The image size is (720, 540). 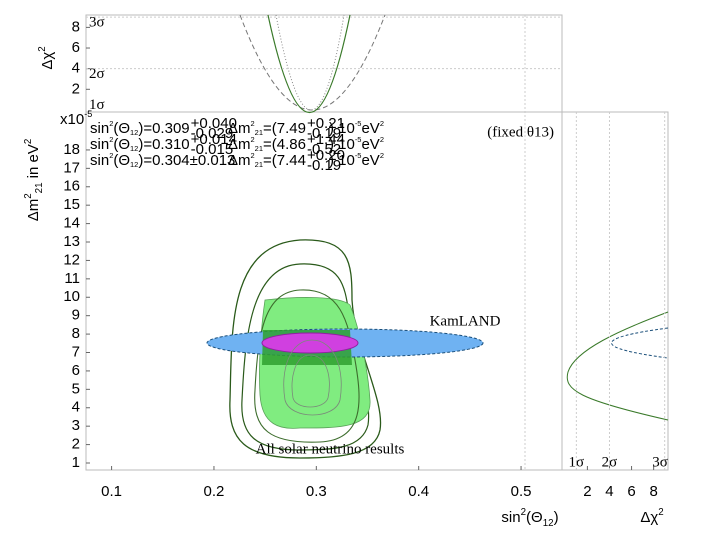 What do you see at coordinates (259, 132) in the screenshot?
I see `legend-dm2-part: 21` at bounding box center [259, 132].